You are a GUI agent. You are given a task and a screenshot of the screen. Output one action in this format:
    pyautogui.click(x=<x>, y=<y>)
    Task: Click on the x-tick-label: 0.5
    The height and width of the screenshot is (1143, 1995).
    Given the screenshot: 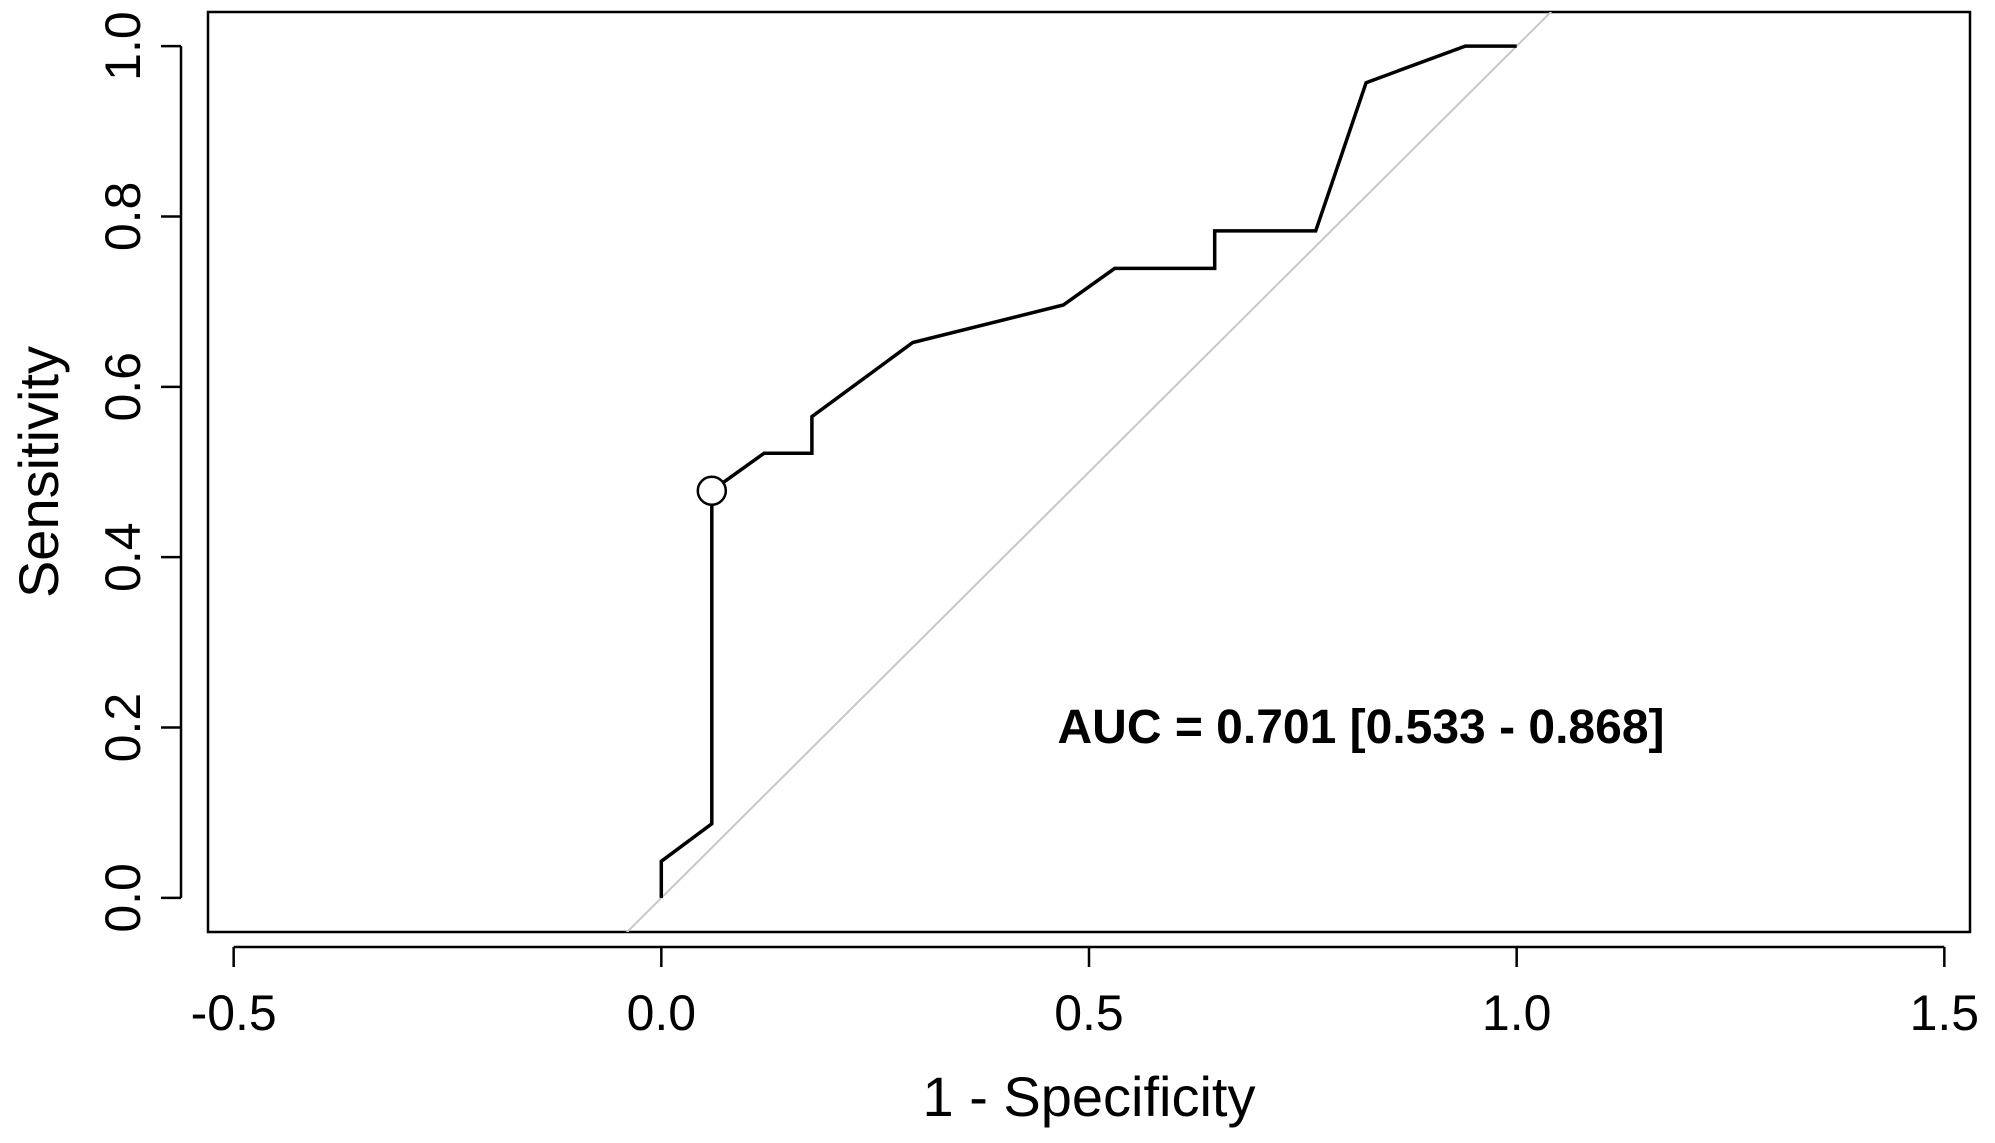 What is the action you would take?
    pyautogui.click(x=1089, y=1013)
    